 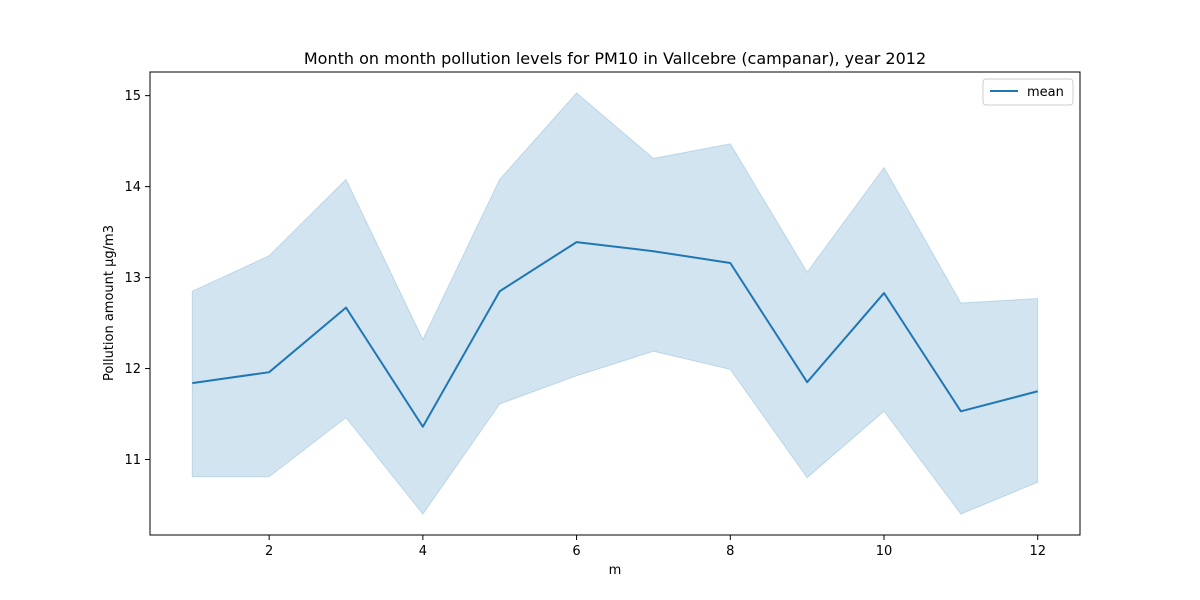 I want to click on x-axis-ticks: 2 4 6 8 10 12, so click(x=655, y=547).